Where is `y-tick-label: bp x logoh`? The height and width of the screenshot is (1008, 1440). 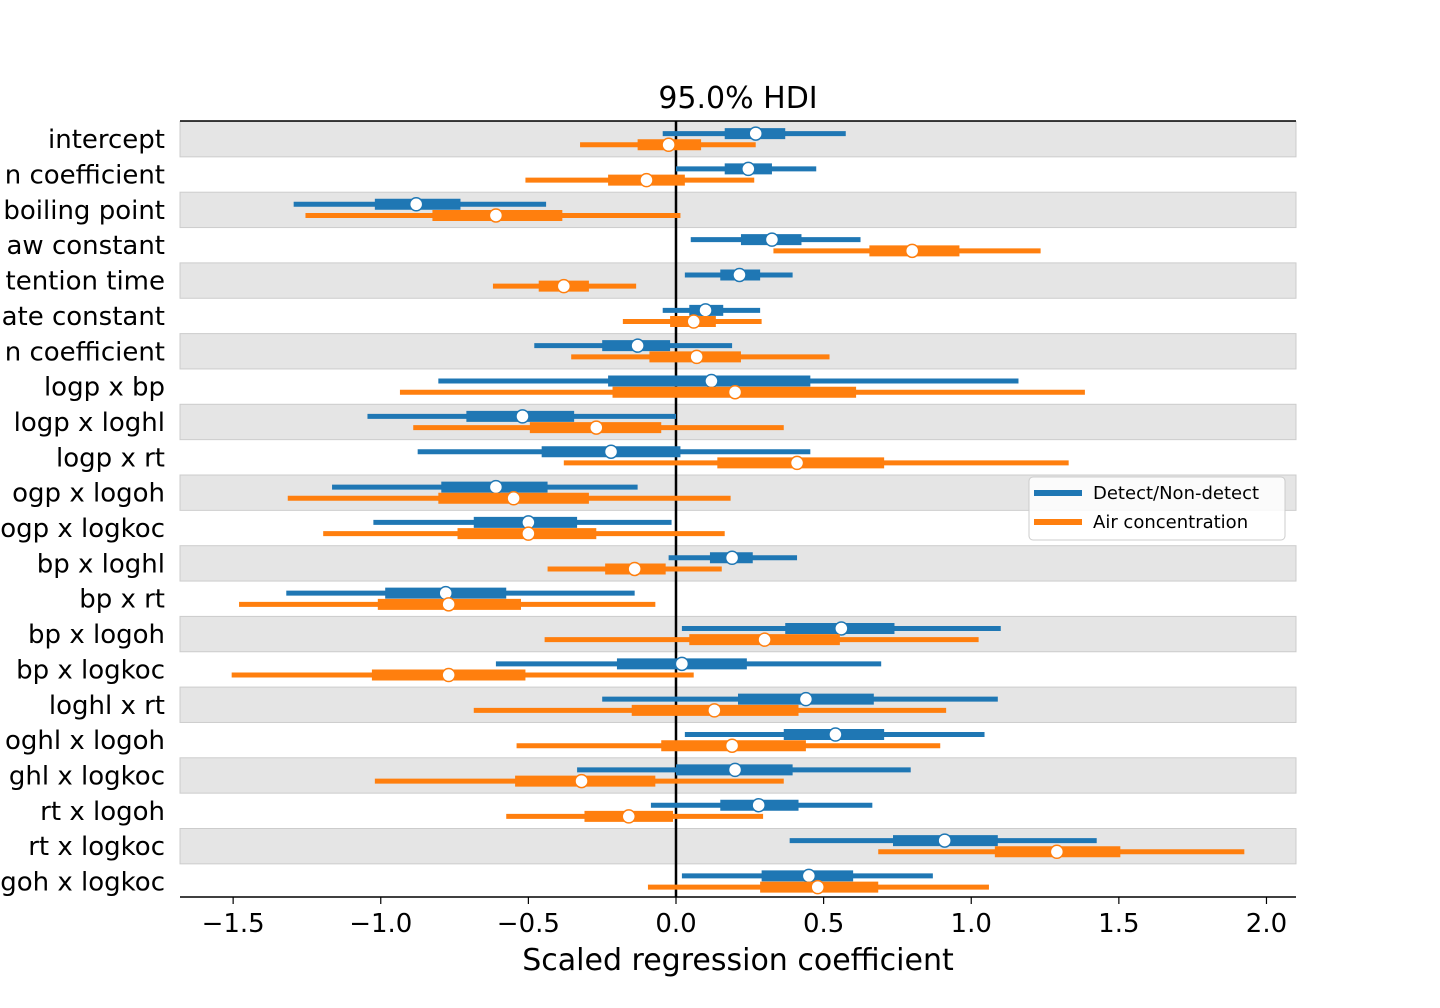 y-tick-label: bp x logoh is located at coordinates (96, 635).